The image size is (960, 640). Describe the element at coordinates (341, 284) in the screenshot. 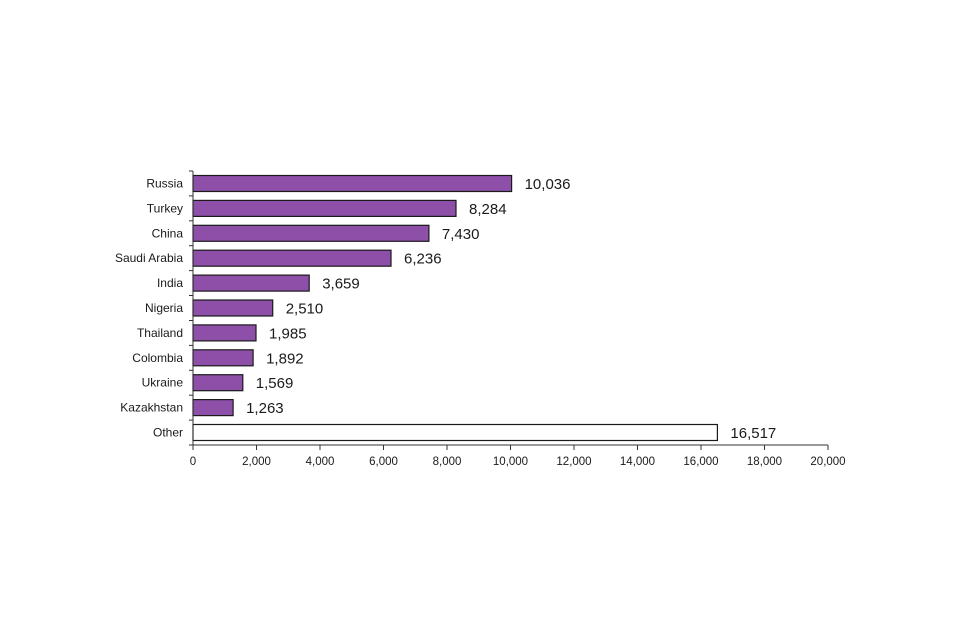

I see `data-label: 3,659` at that location.